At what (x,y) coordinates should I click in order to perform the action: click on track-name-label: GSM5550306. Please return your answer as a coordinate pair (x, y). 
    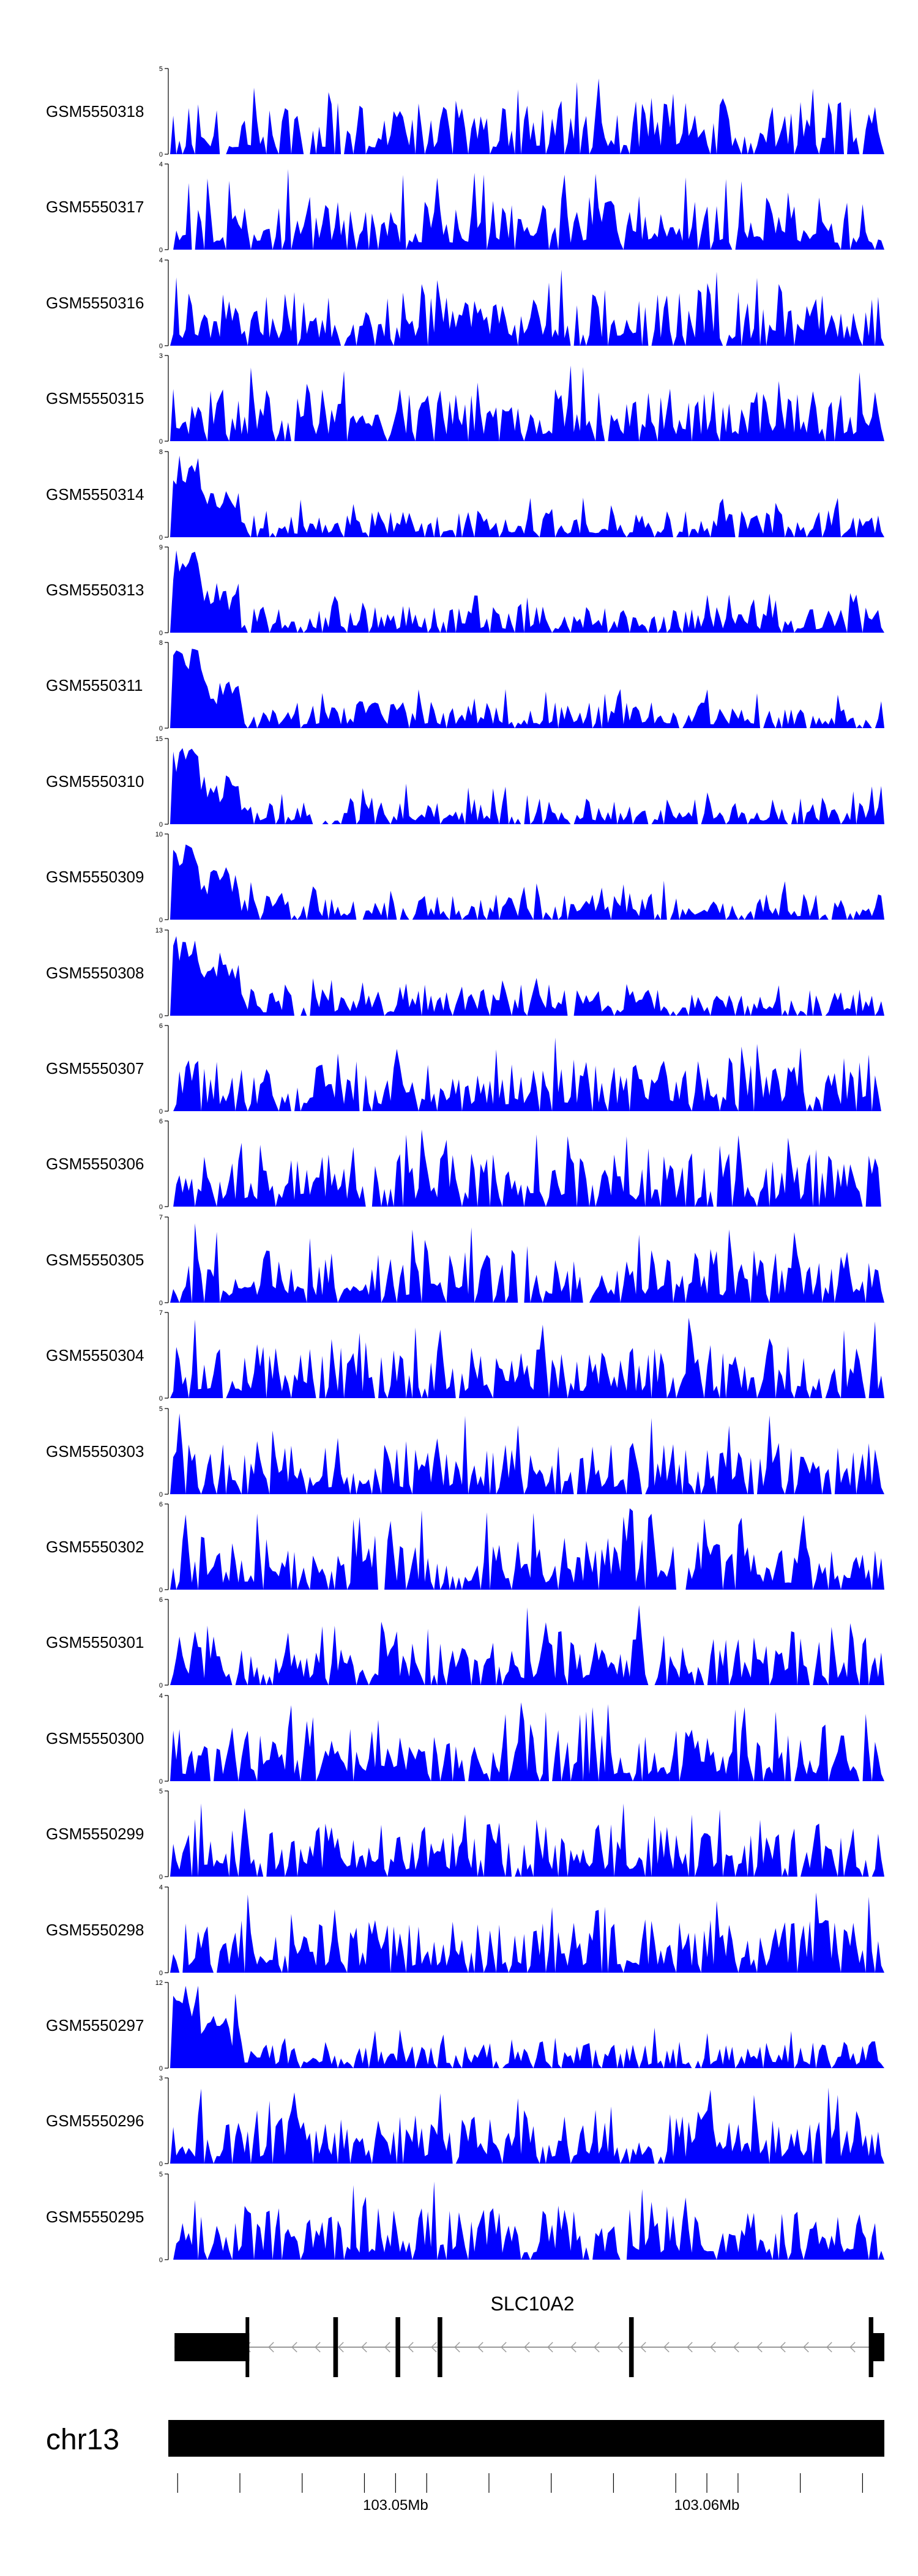
    Looking at the image, I should click on (95, 1164).